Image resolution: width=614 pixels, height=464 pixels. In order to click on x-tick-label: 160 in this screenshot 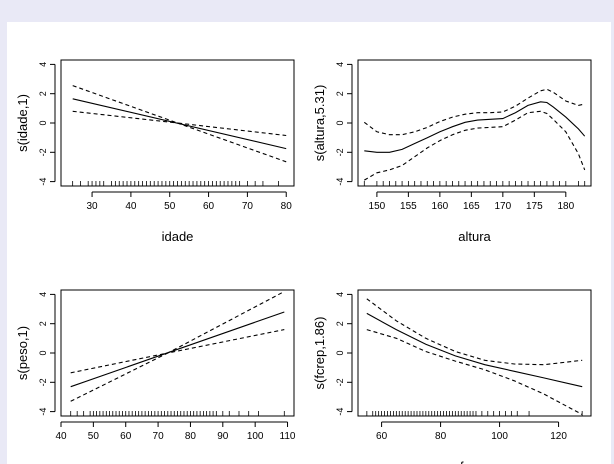, I will do `click(440, 206)`.